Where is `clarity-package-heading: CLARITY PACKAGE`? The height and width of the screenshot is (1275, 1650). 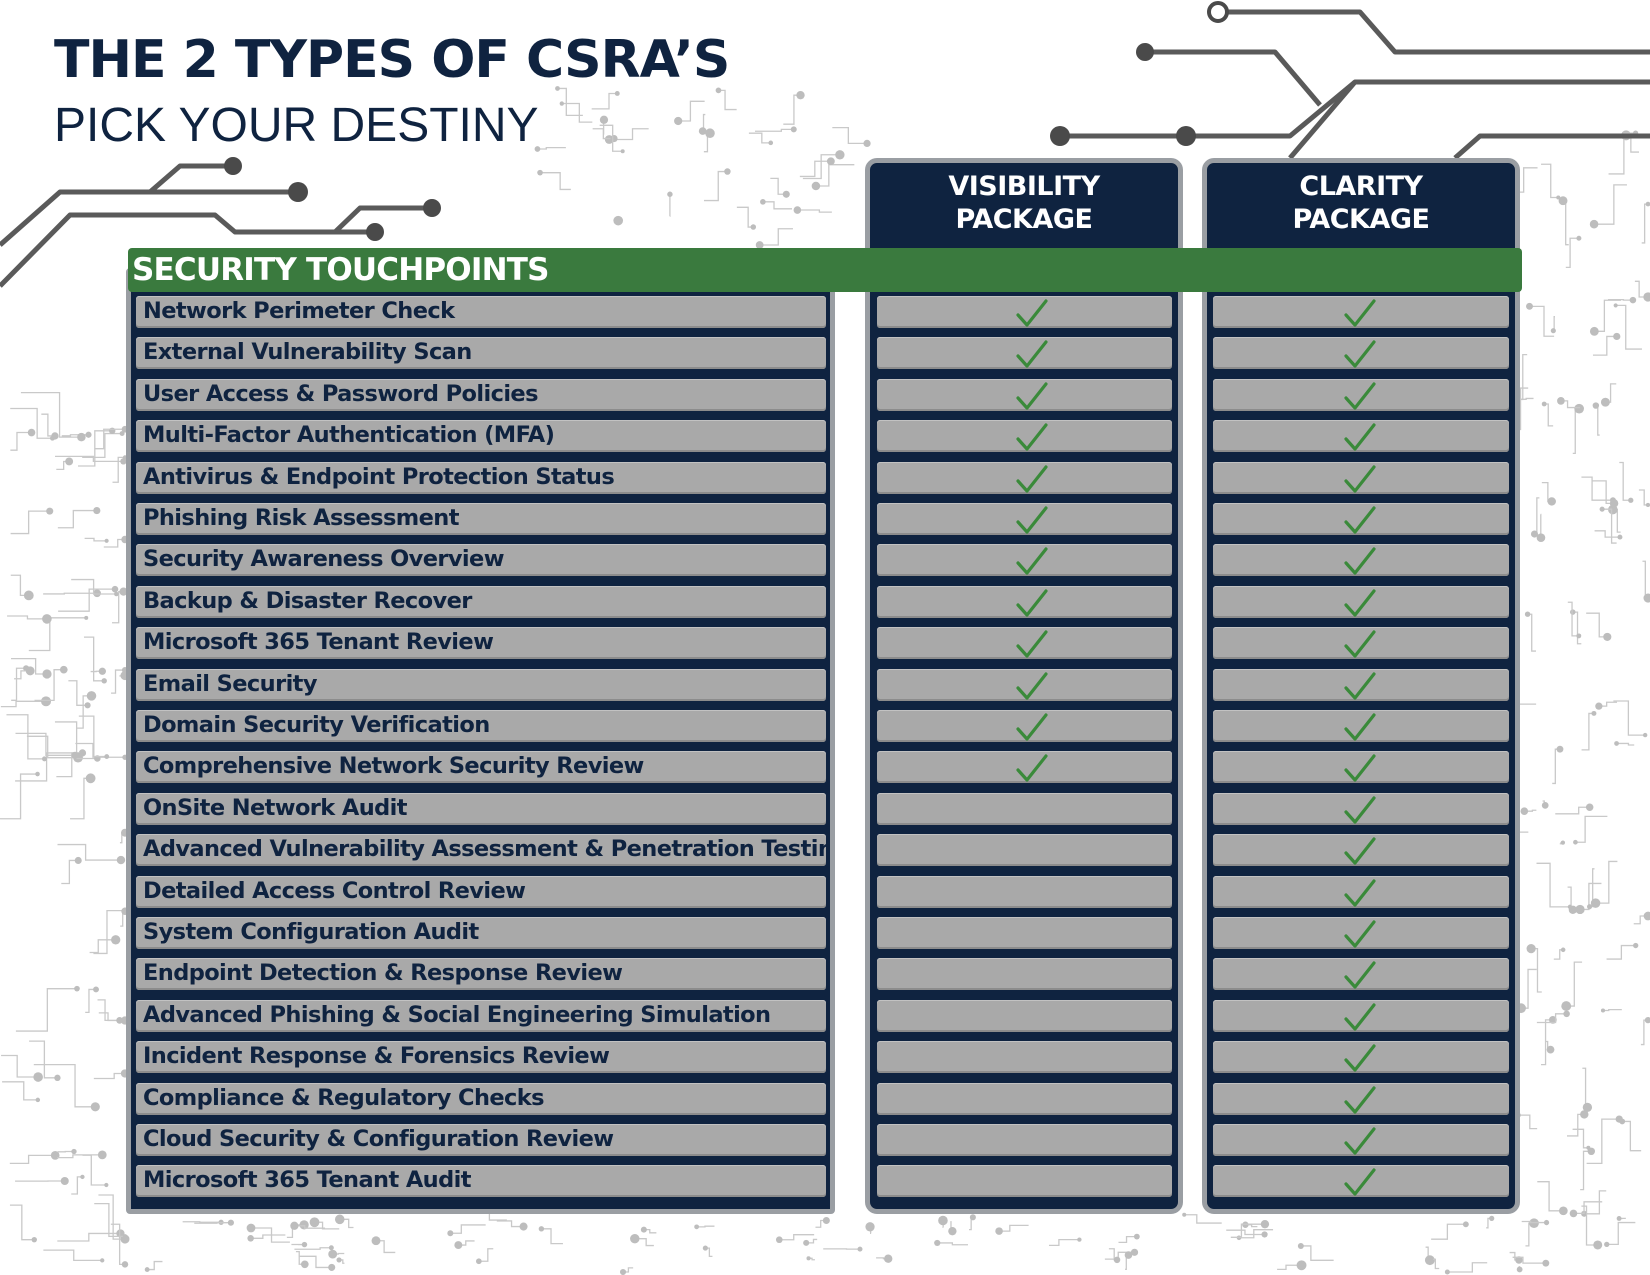 clarity-package-heading: CLARITY PACKAGE is located at coordinates (1361, 203).